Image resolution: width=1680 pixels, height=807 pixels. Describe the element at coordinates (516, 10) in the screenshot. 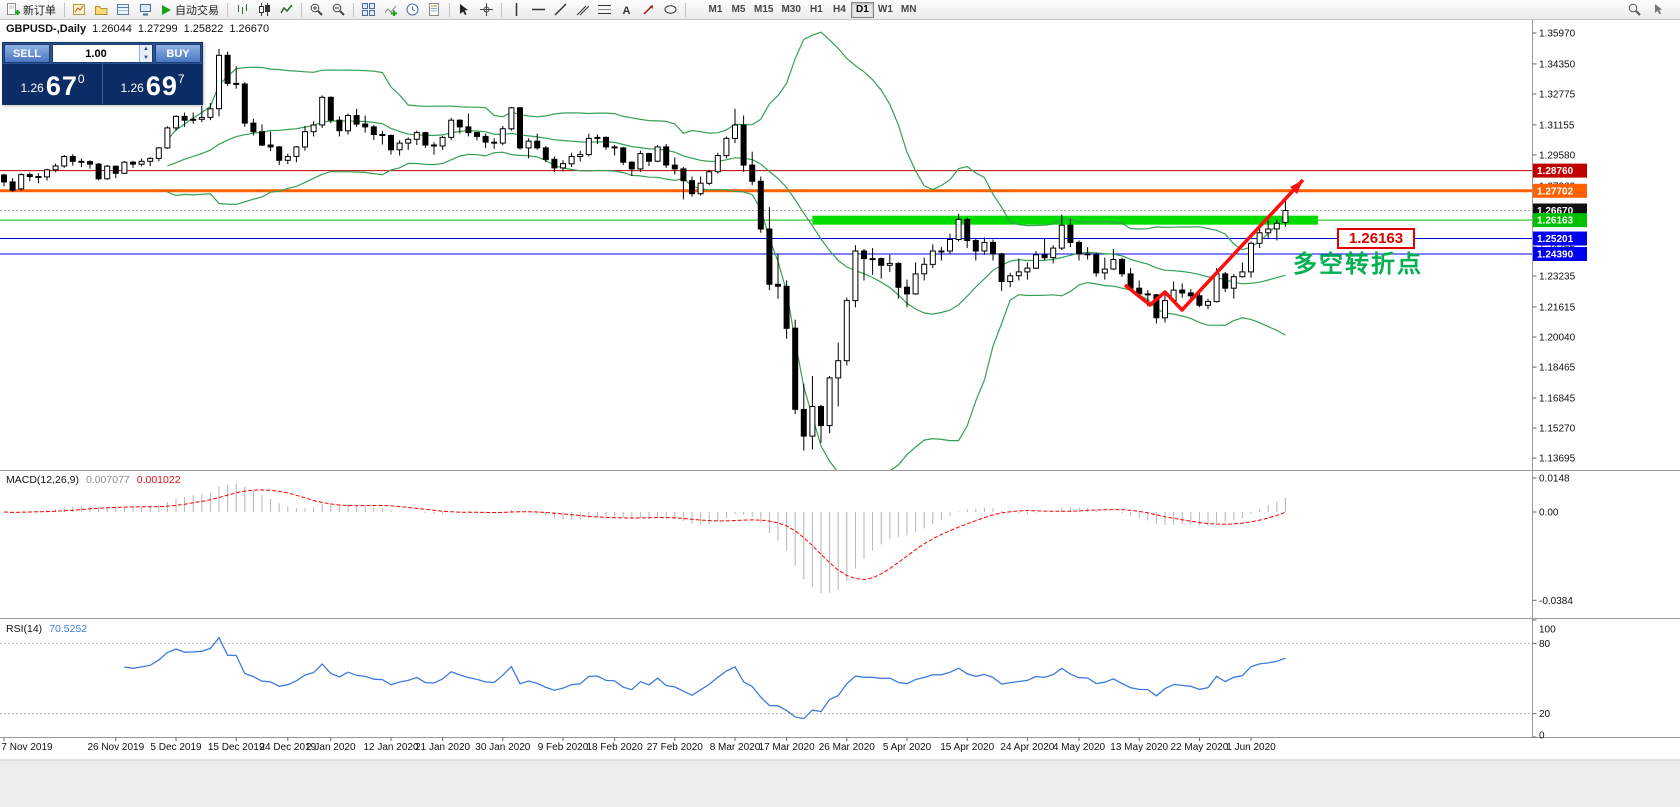

I see `vertical-line-button` at that location.